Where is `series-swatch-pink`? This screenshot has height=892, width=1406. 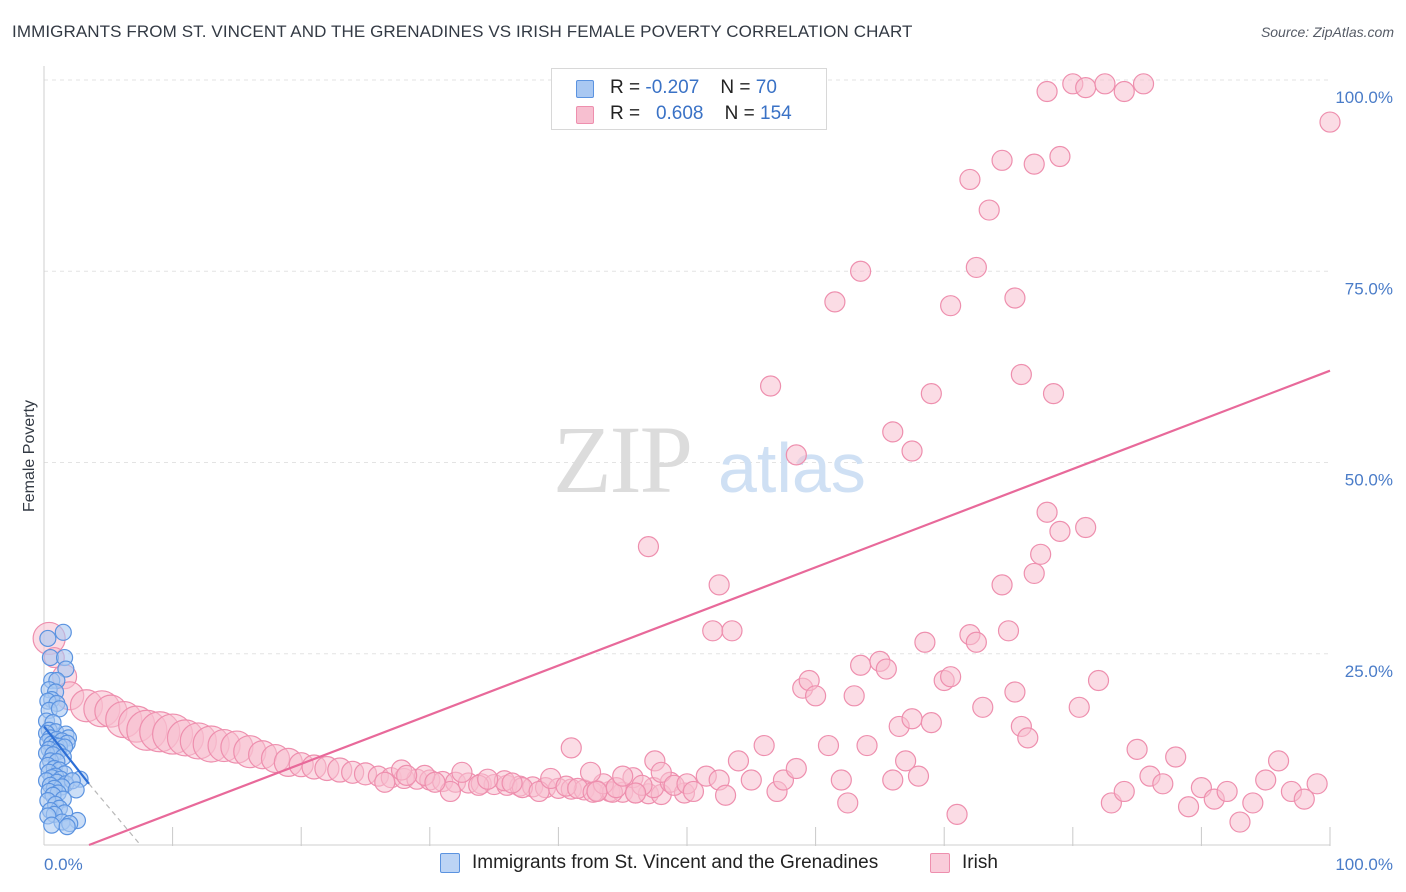
series-swatch-pink is located at coordinates (940, 863).